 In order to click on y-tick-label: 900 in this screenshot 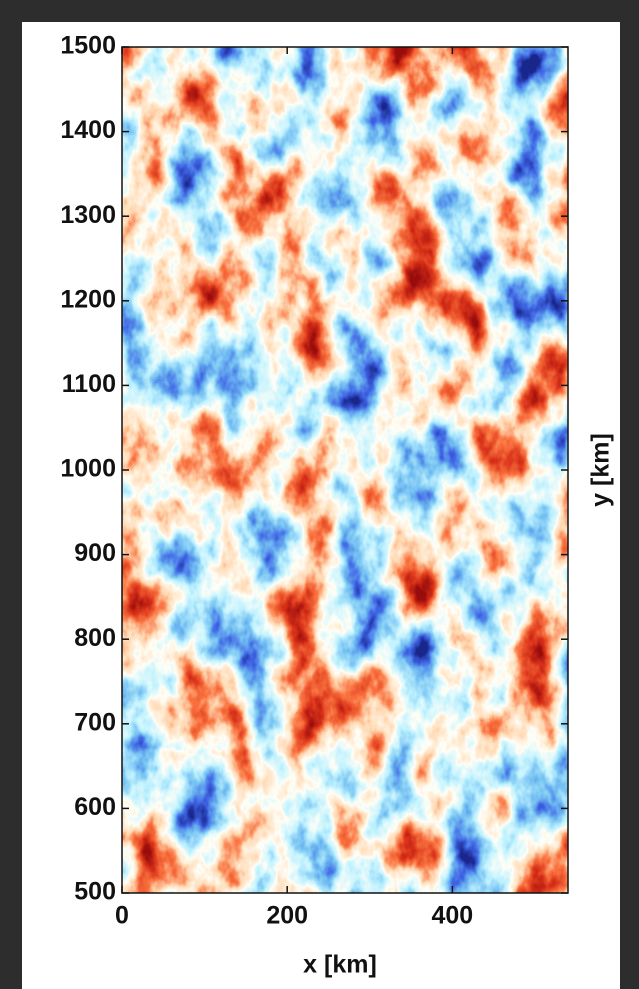, I will do `click(95, 553)`.